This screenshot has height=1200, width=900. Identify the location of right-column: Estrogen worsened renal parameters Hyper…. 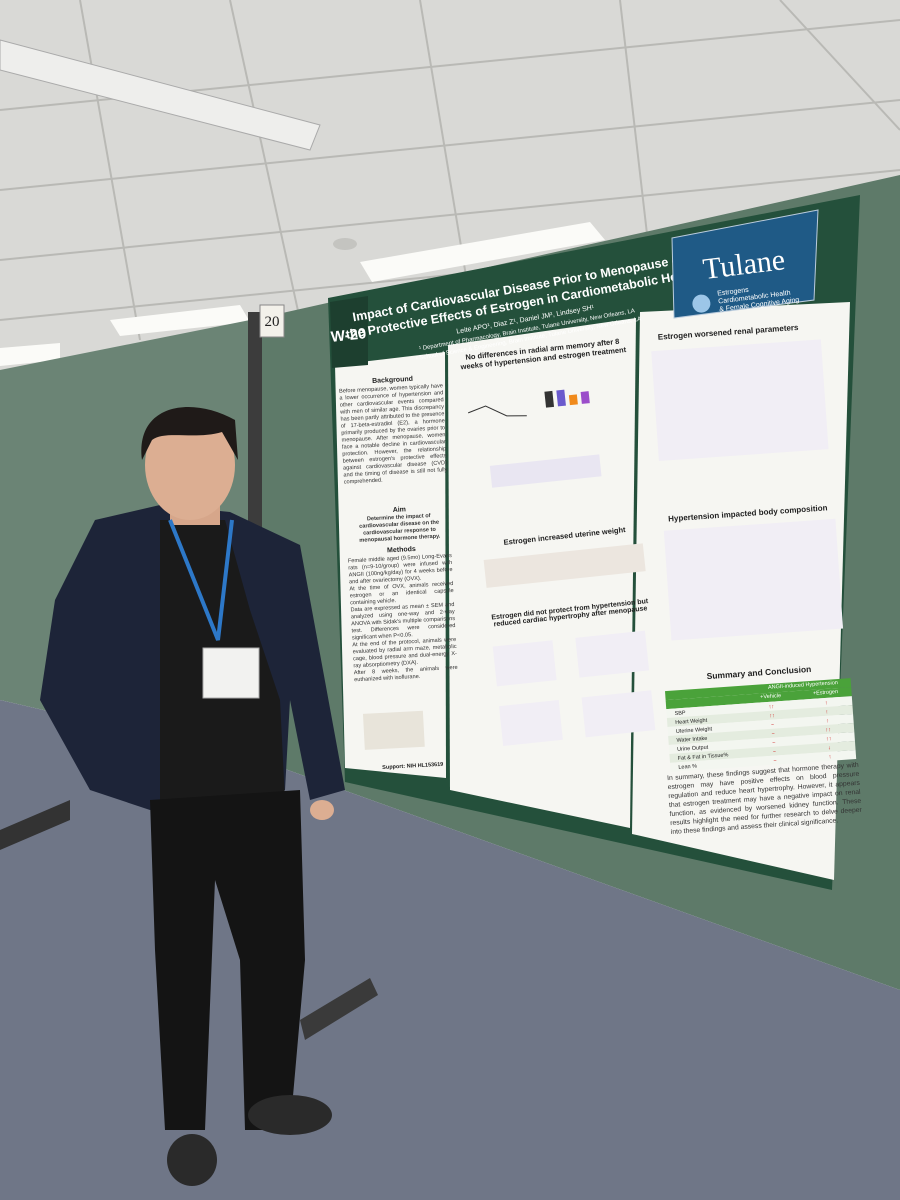
(757, 580).